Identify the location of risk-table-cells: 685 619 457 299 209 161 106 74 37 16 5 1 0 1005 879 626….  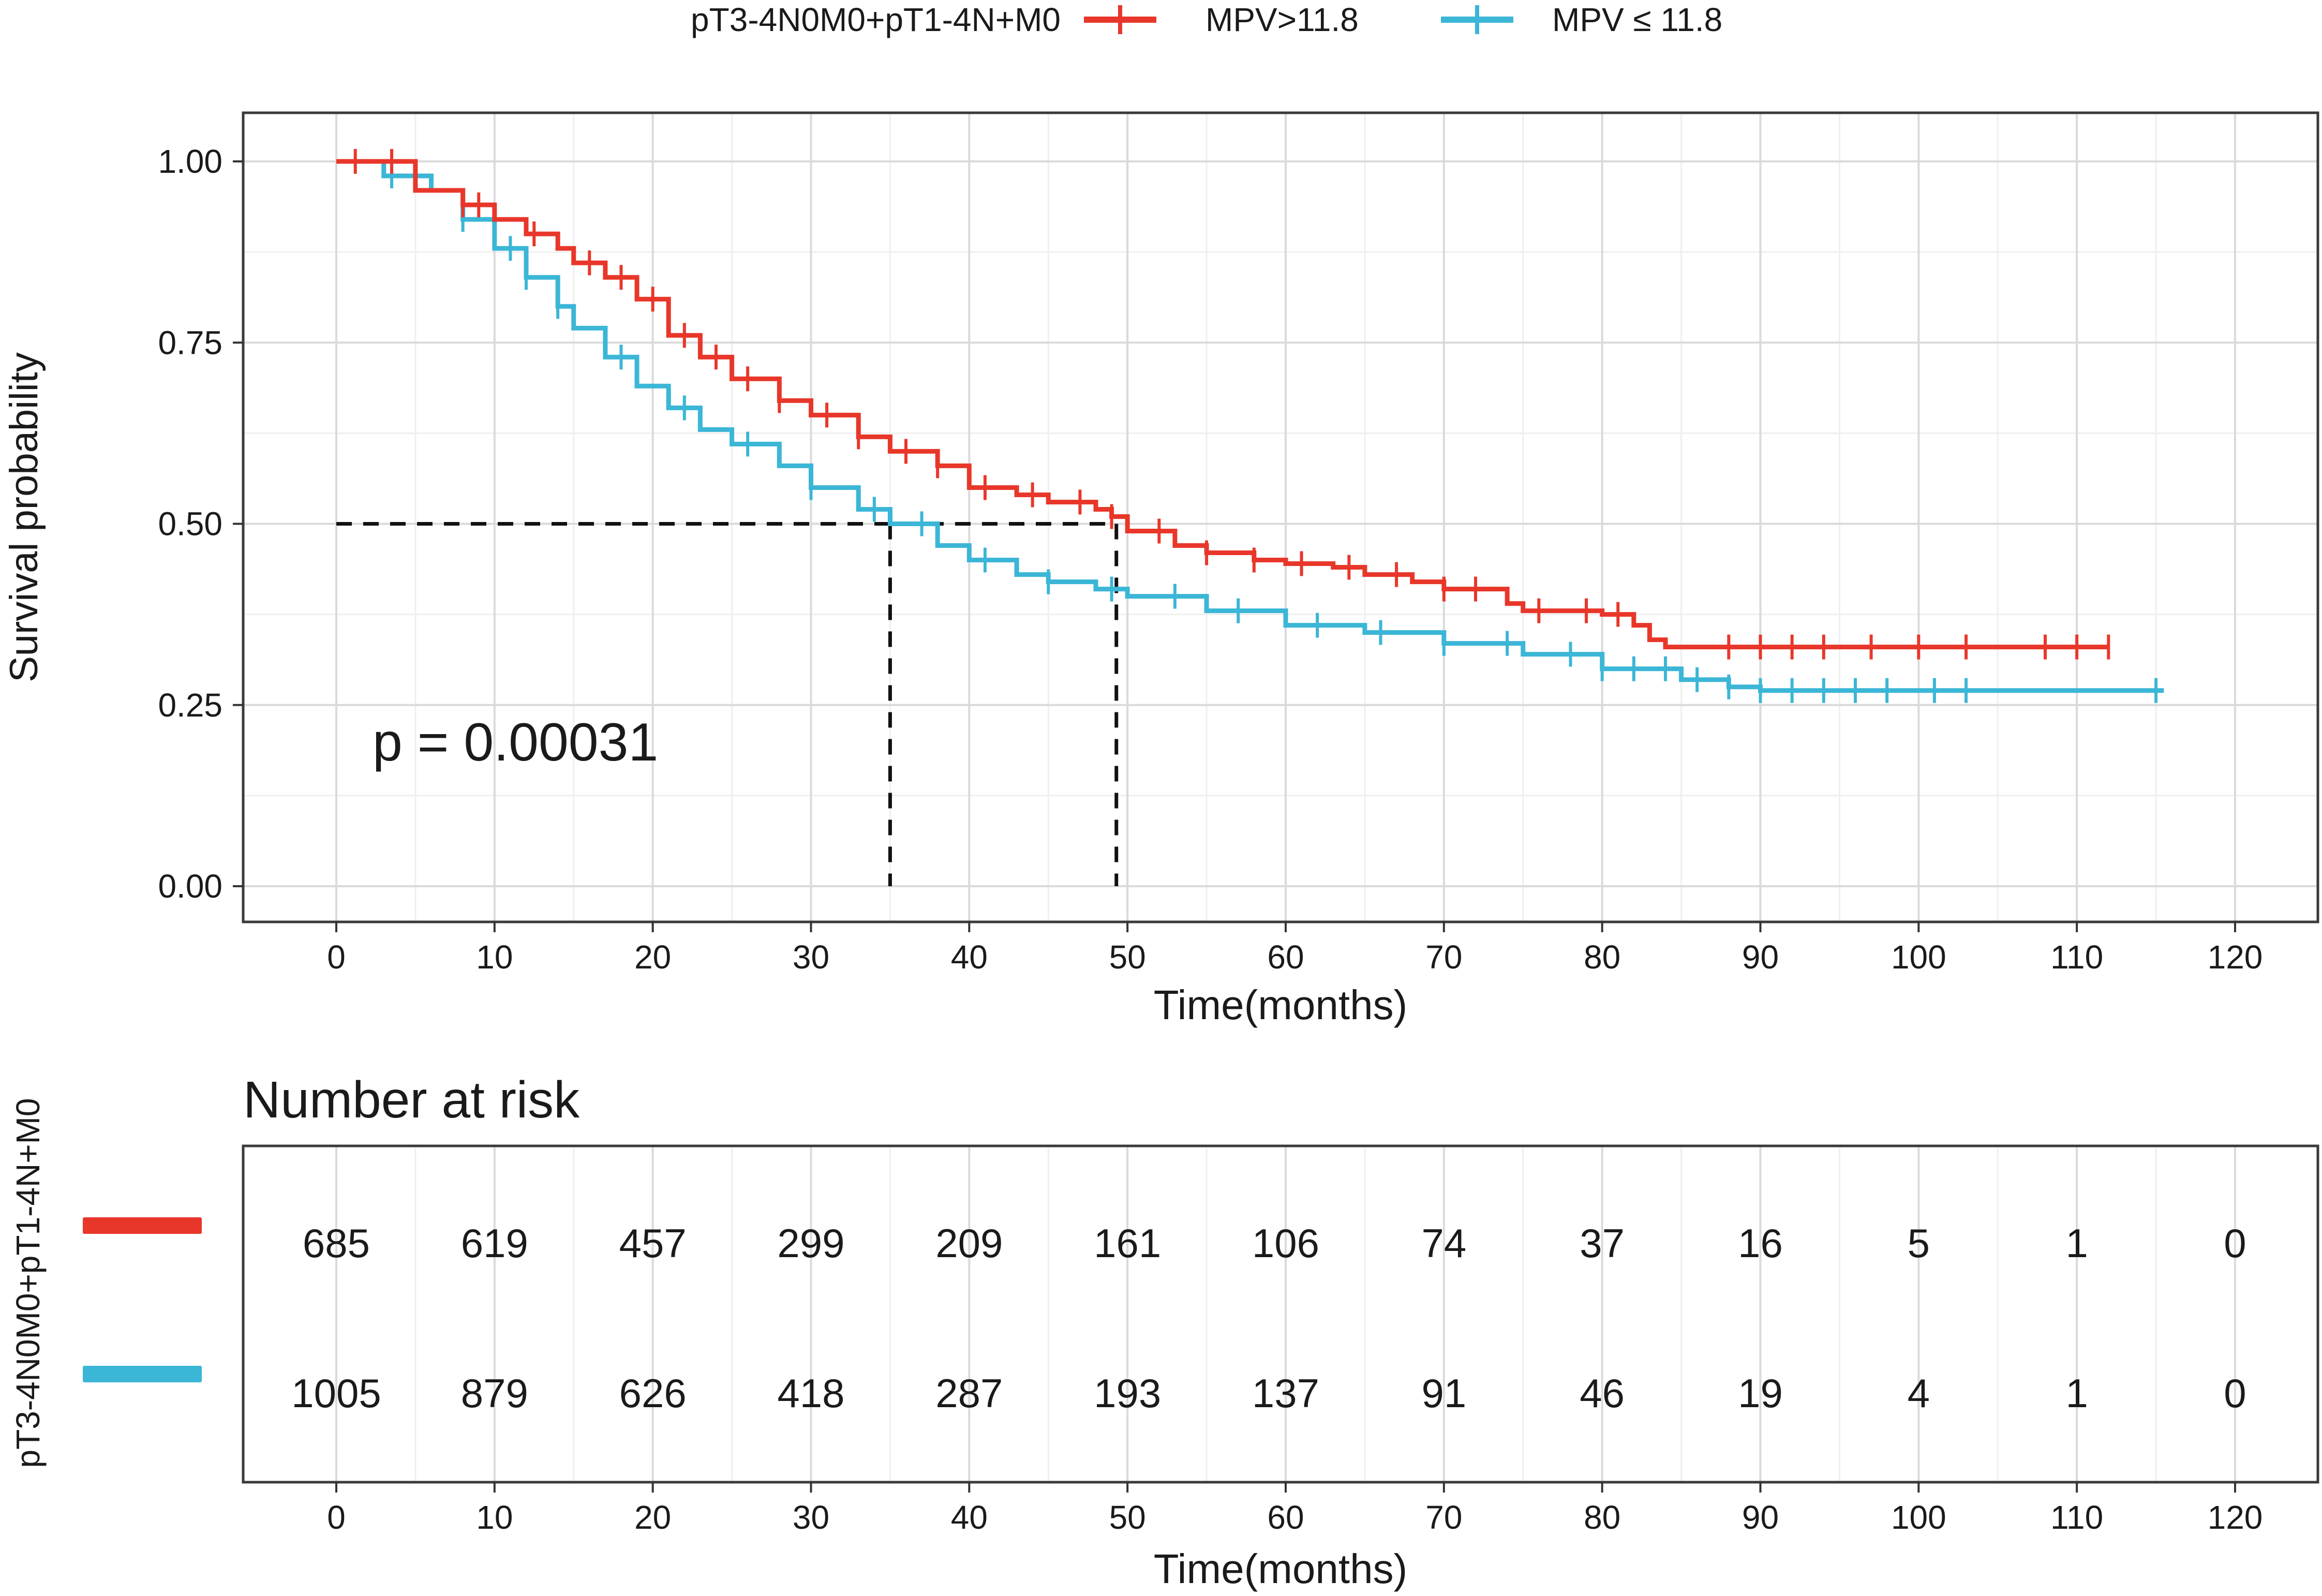
(1268, 1318).